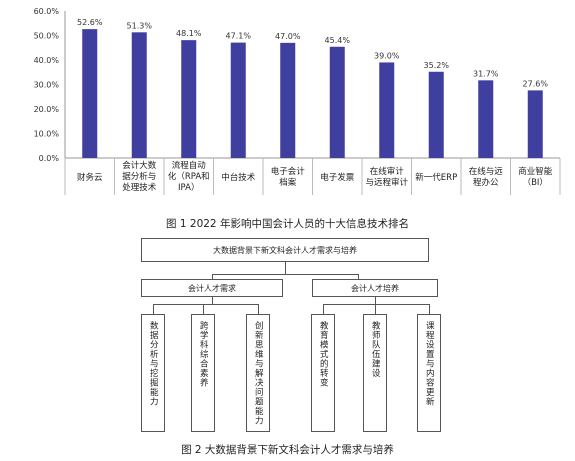 This screenshot has width=575, height=461. I want to click on bar-value-label: 27.6%, so click(536, 83).